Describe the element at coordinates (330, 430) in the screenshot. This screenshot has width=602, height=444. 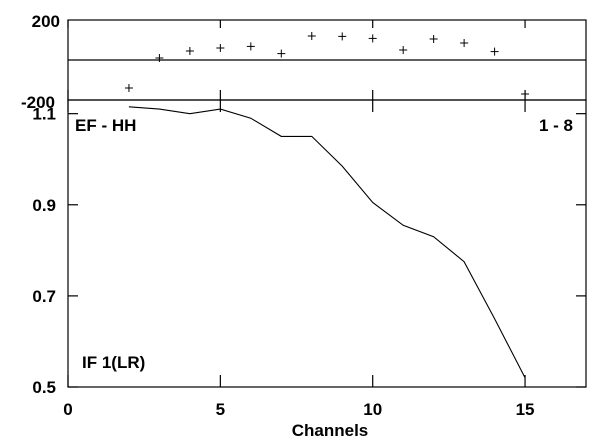
I see `x-axis-title: Channels` at that location.